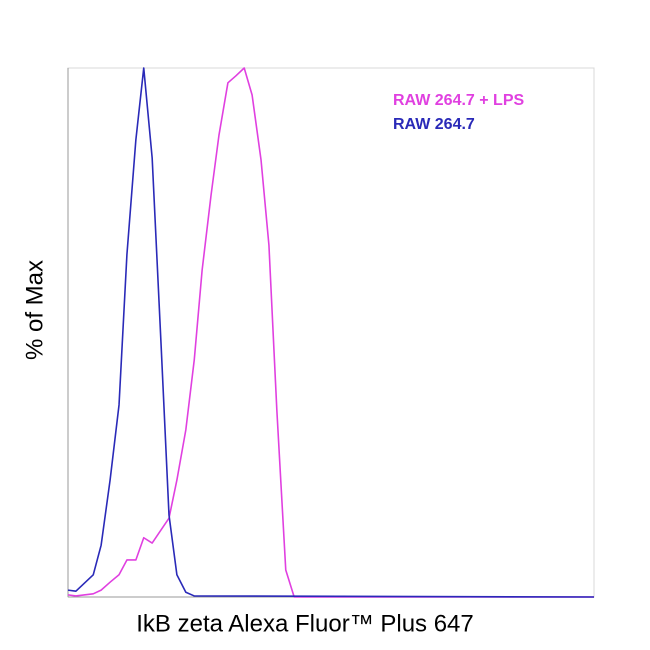 The image size is (650, 650). What do you see at coordinates (305, 623) in the screenshot?
I see `x-axis-label: IkB zeta Alexa Fluor™ Plus 647` at bounding box center [305, 623].